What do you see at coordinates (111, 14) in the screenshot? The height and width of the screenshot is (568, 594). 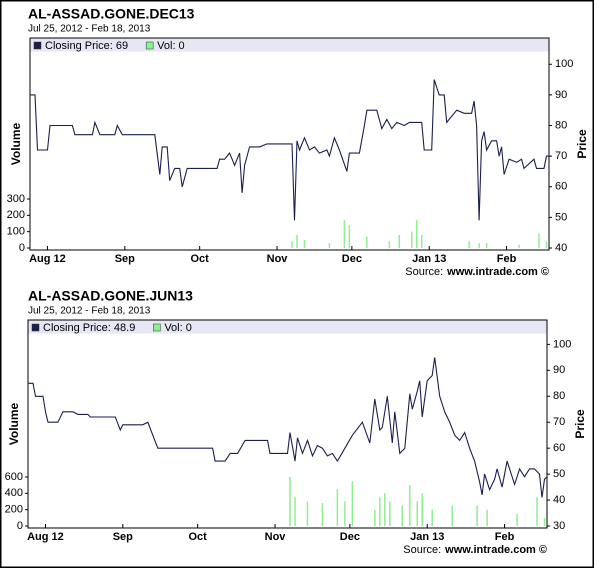 I see `chart-title: AL-ASSAD.GONE.DEC13` at bounding box center [111, 14].